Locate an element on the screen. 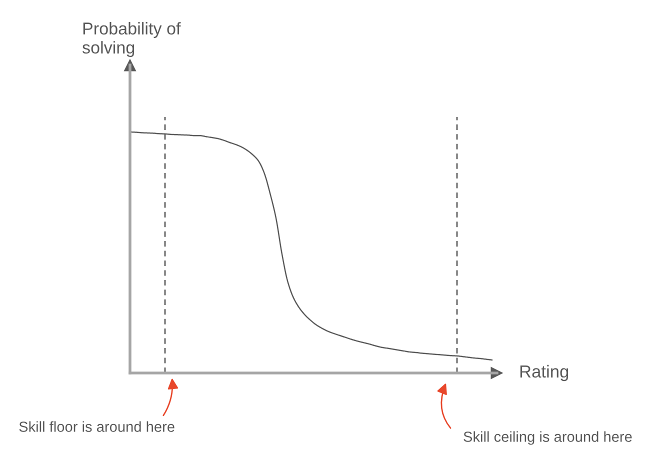 This screenshot has width=652, height=461. text: Skill floor is around here is located at coordinates (96, 426).